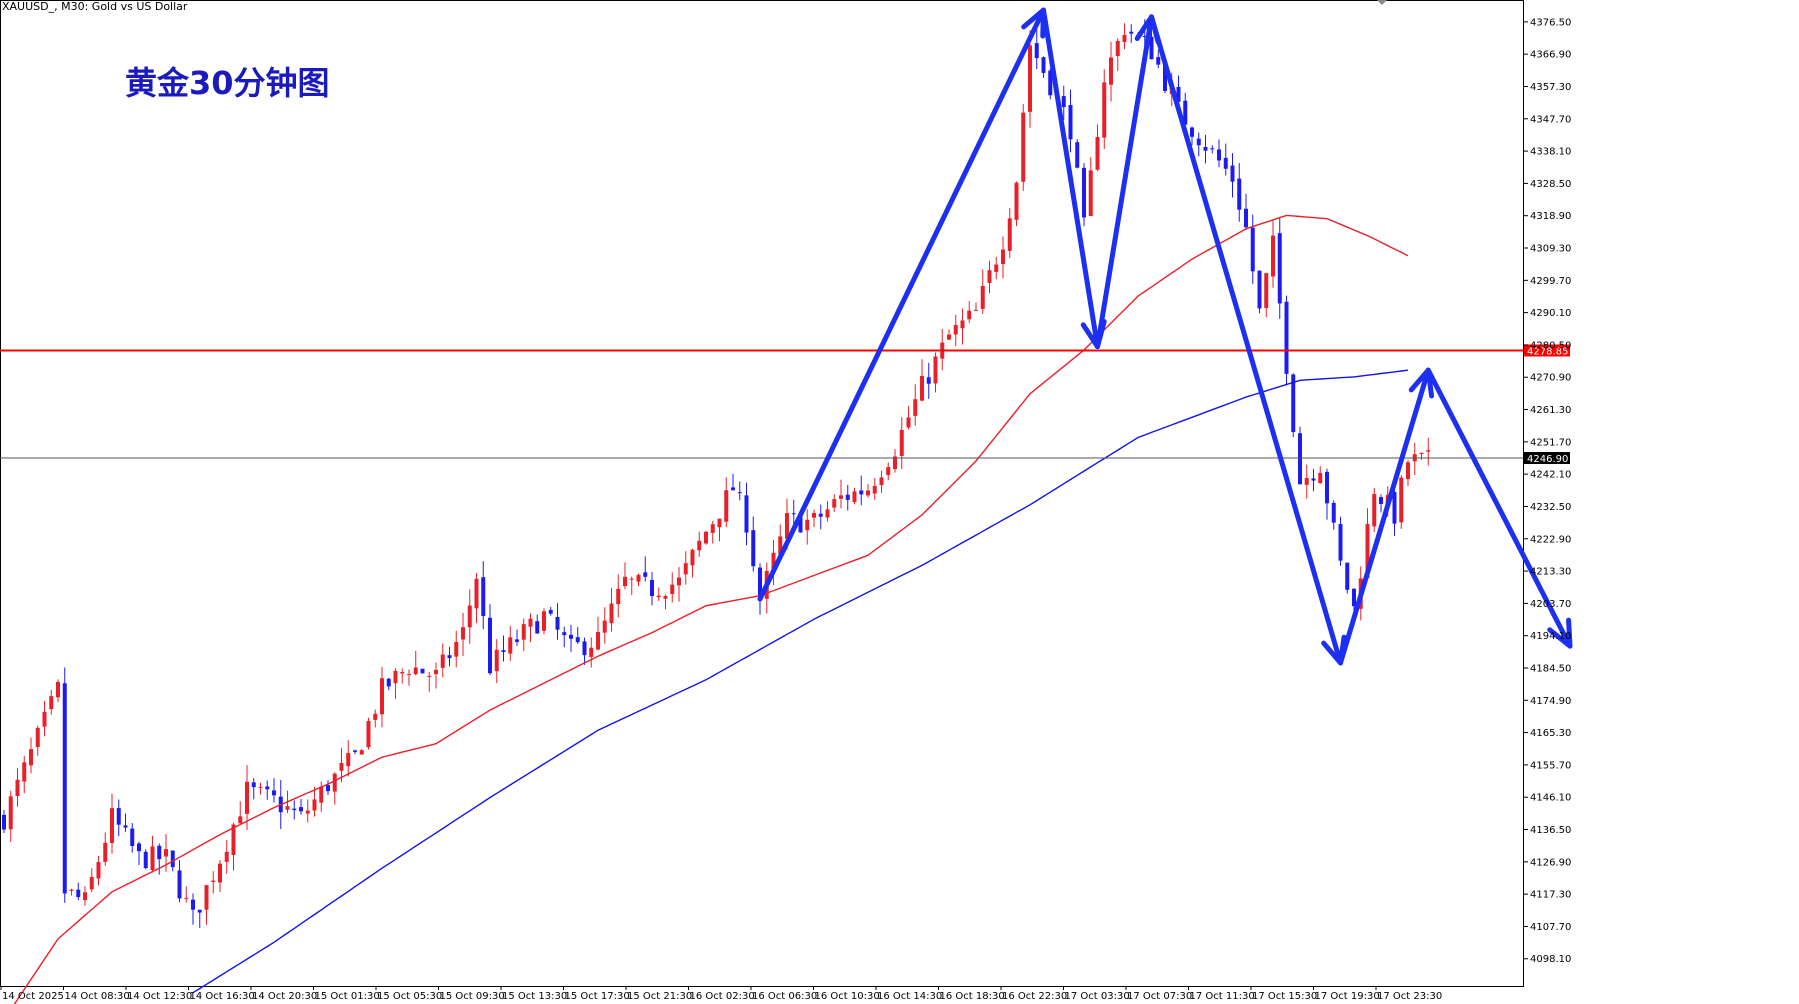  I want to click on x-tick: 16 Oct 06:30, so click(783, 994).